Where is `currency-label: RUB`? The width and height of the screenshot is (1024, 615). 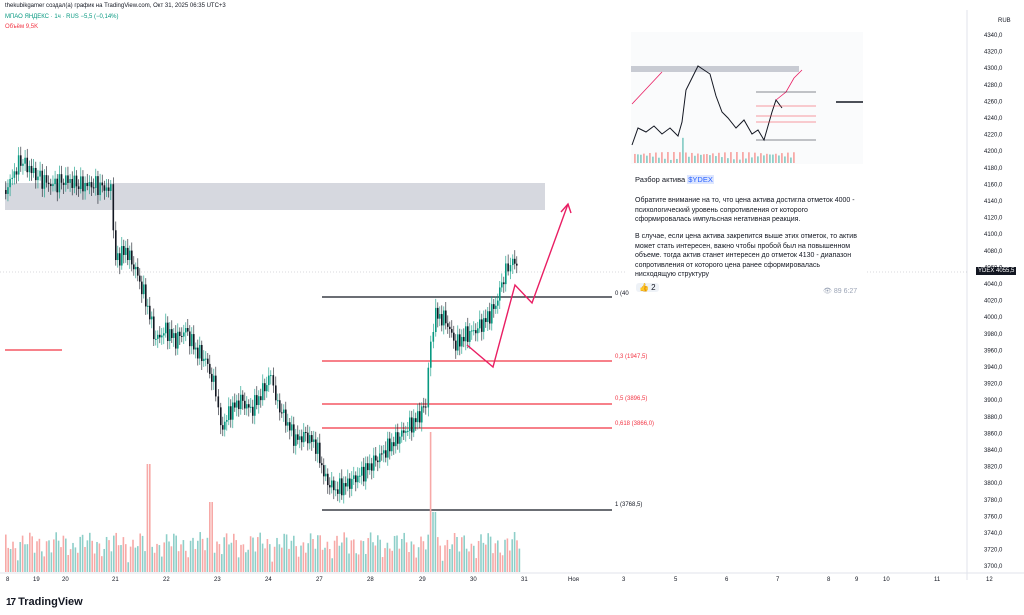
currency-label: RUB is located at coordinates (1004, 21).